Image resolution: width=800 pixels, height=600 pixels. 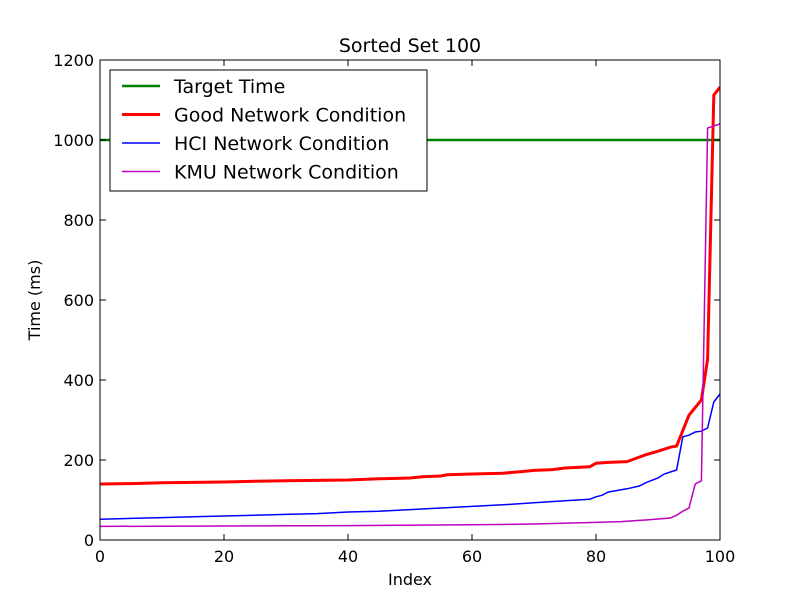 What do you see at coordinates (78, 300) in the screenshot?
I see `y-tick-label: 600` at bounding box center [78, 300].